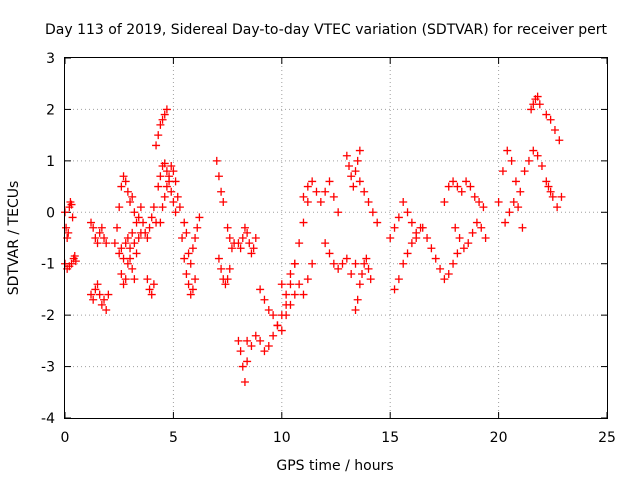 Image resolution: width=640 pixels, height=480 pixels. What do you see at coordinates (282, 438) in the screenshot?
I see `x-tick-label: 10` at bounding box center [282, 438].